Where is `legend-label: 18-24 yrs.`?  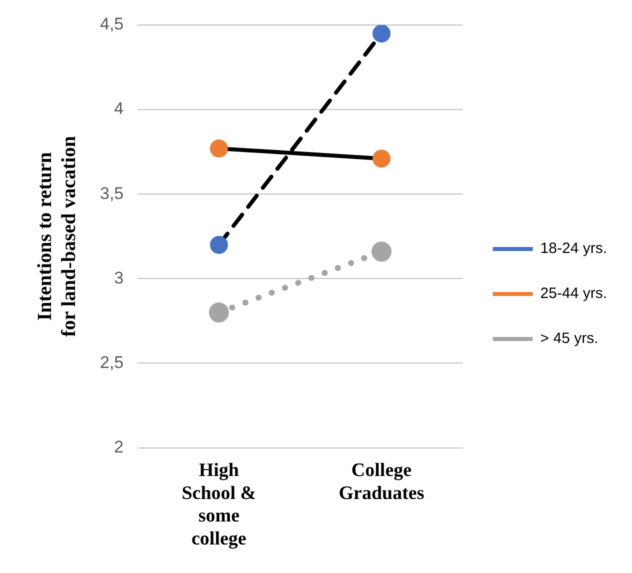
legend-label: 18-24 yrs. is located at coordinates (574, 249).